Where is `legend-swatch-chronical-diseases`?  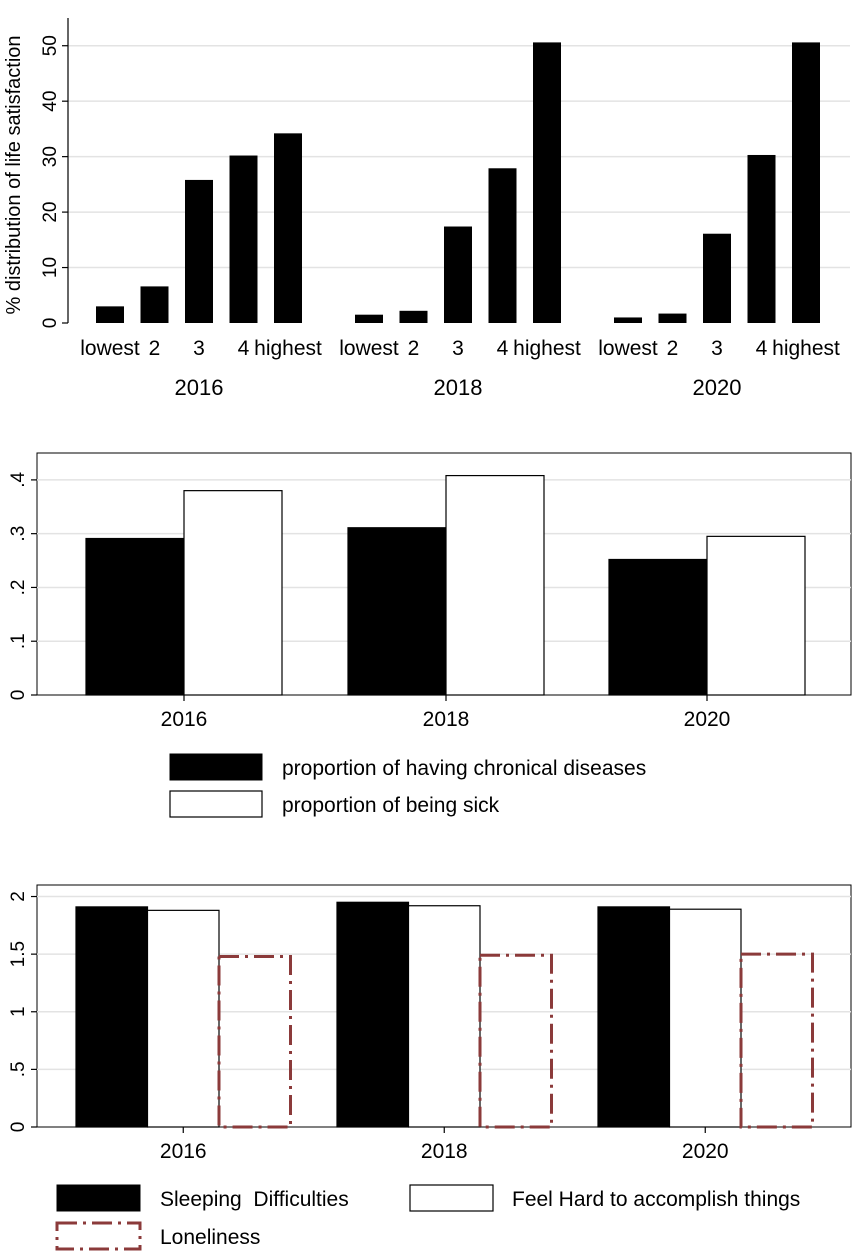
legend-swatch-chronical-diseases is located at coordinates (216, 767).